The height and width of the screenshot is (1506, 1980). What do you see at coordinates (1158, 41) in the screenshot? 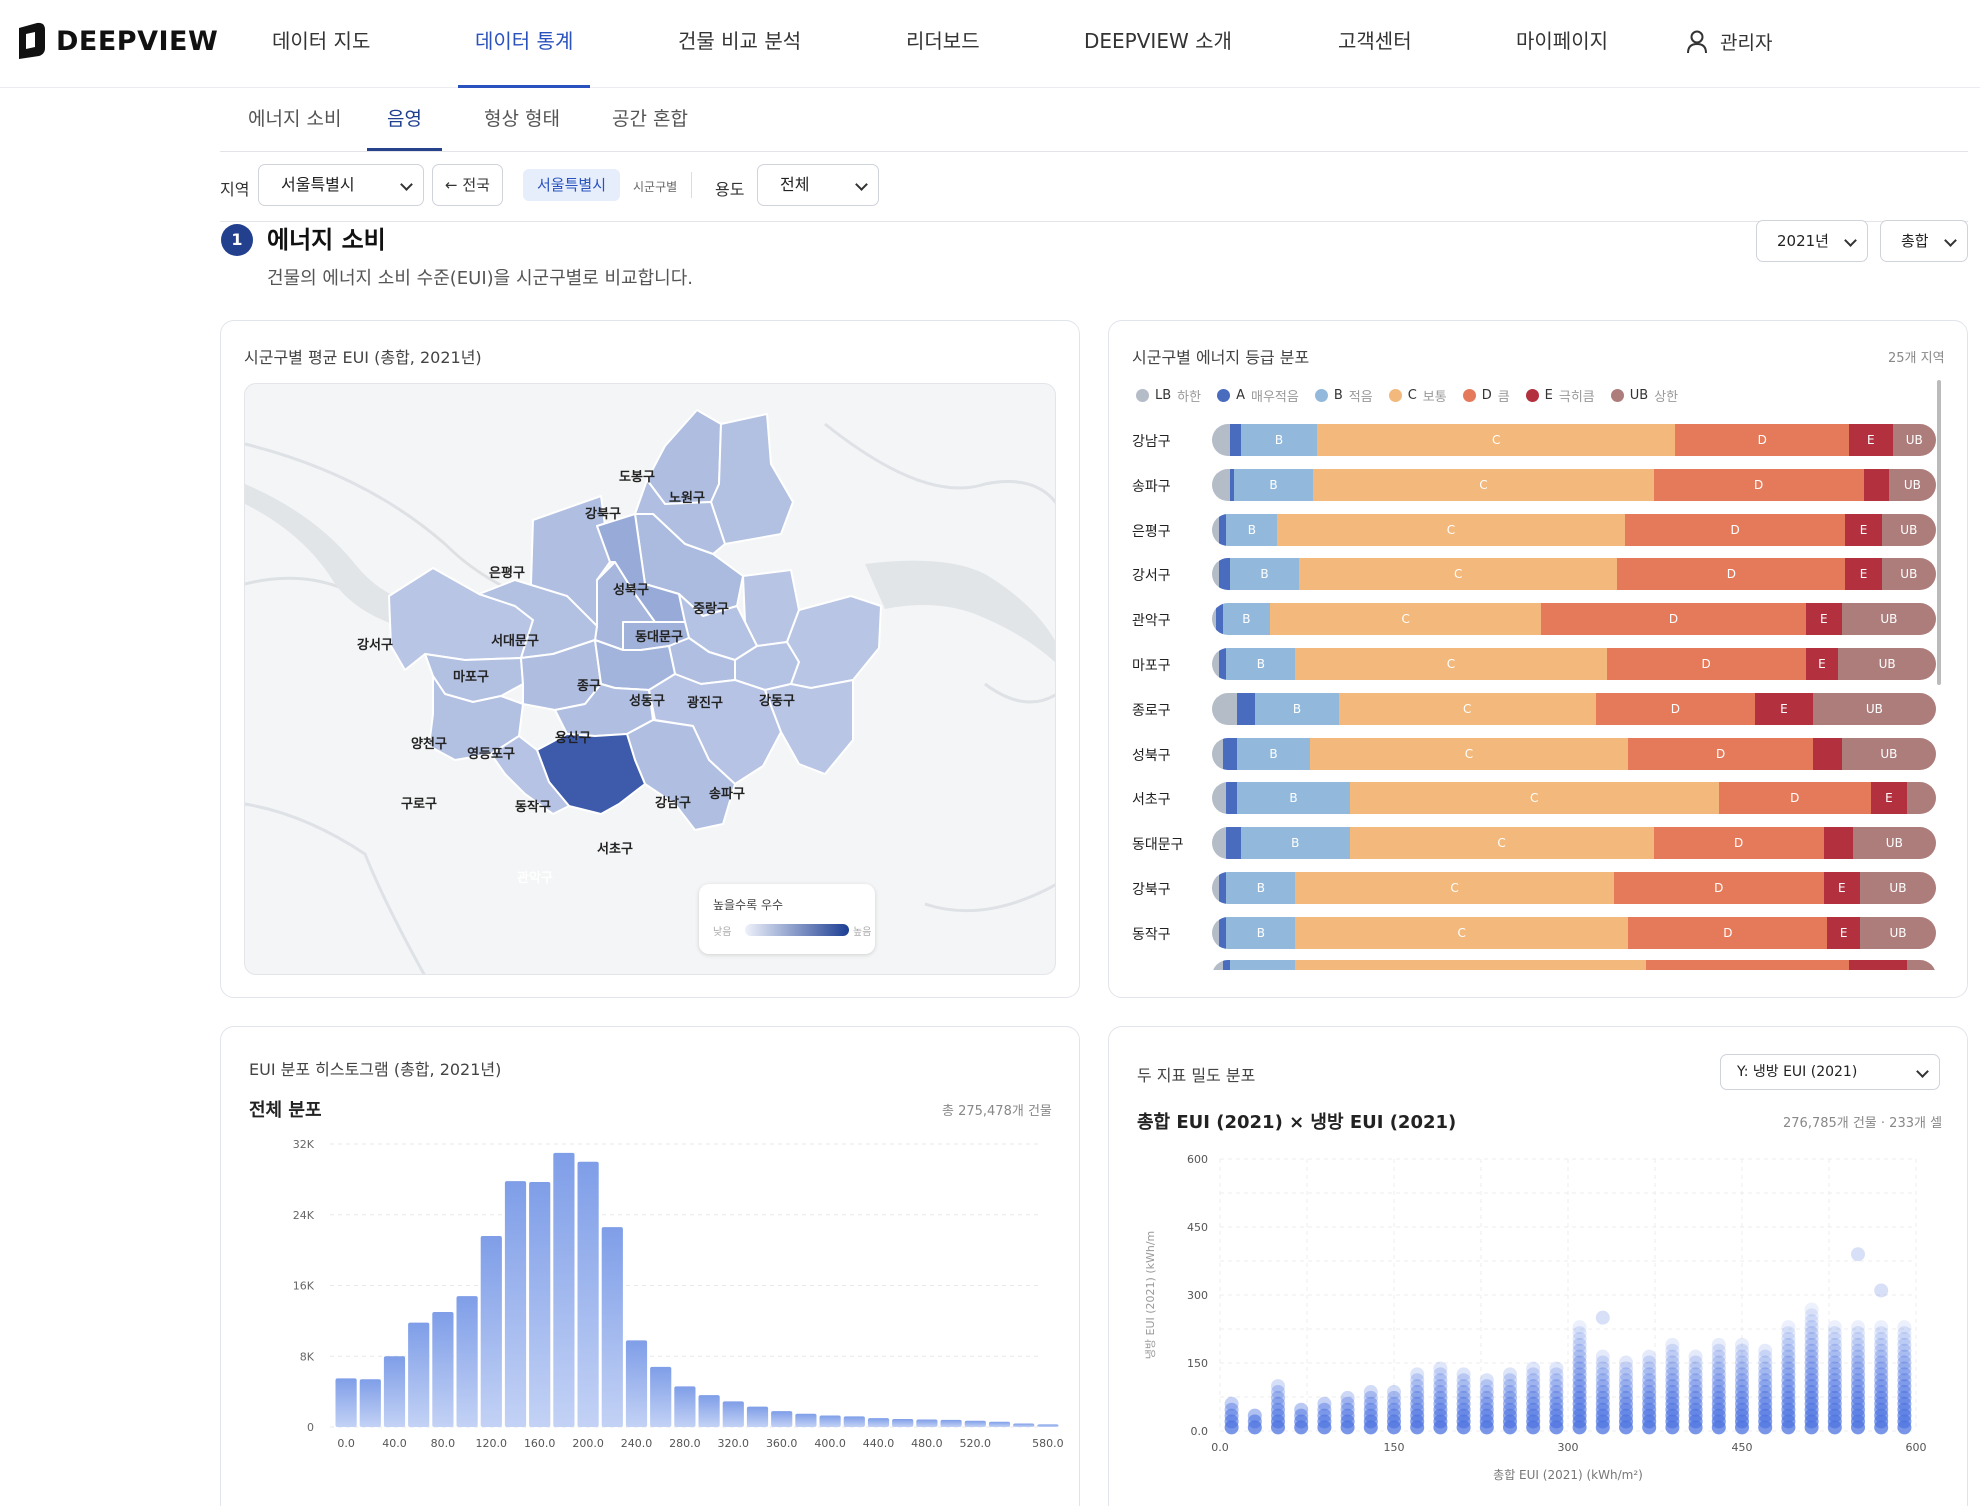
I see `nav-about: DEEPVIEW 소개` at bounding box center [1158, 41].